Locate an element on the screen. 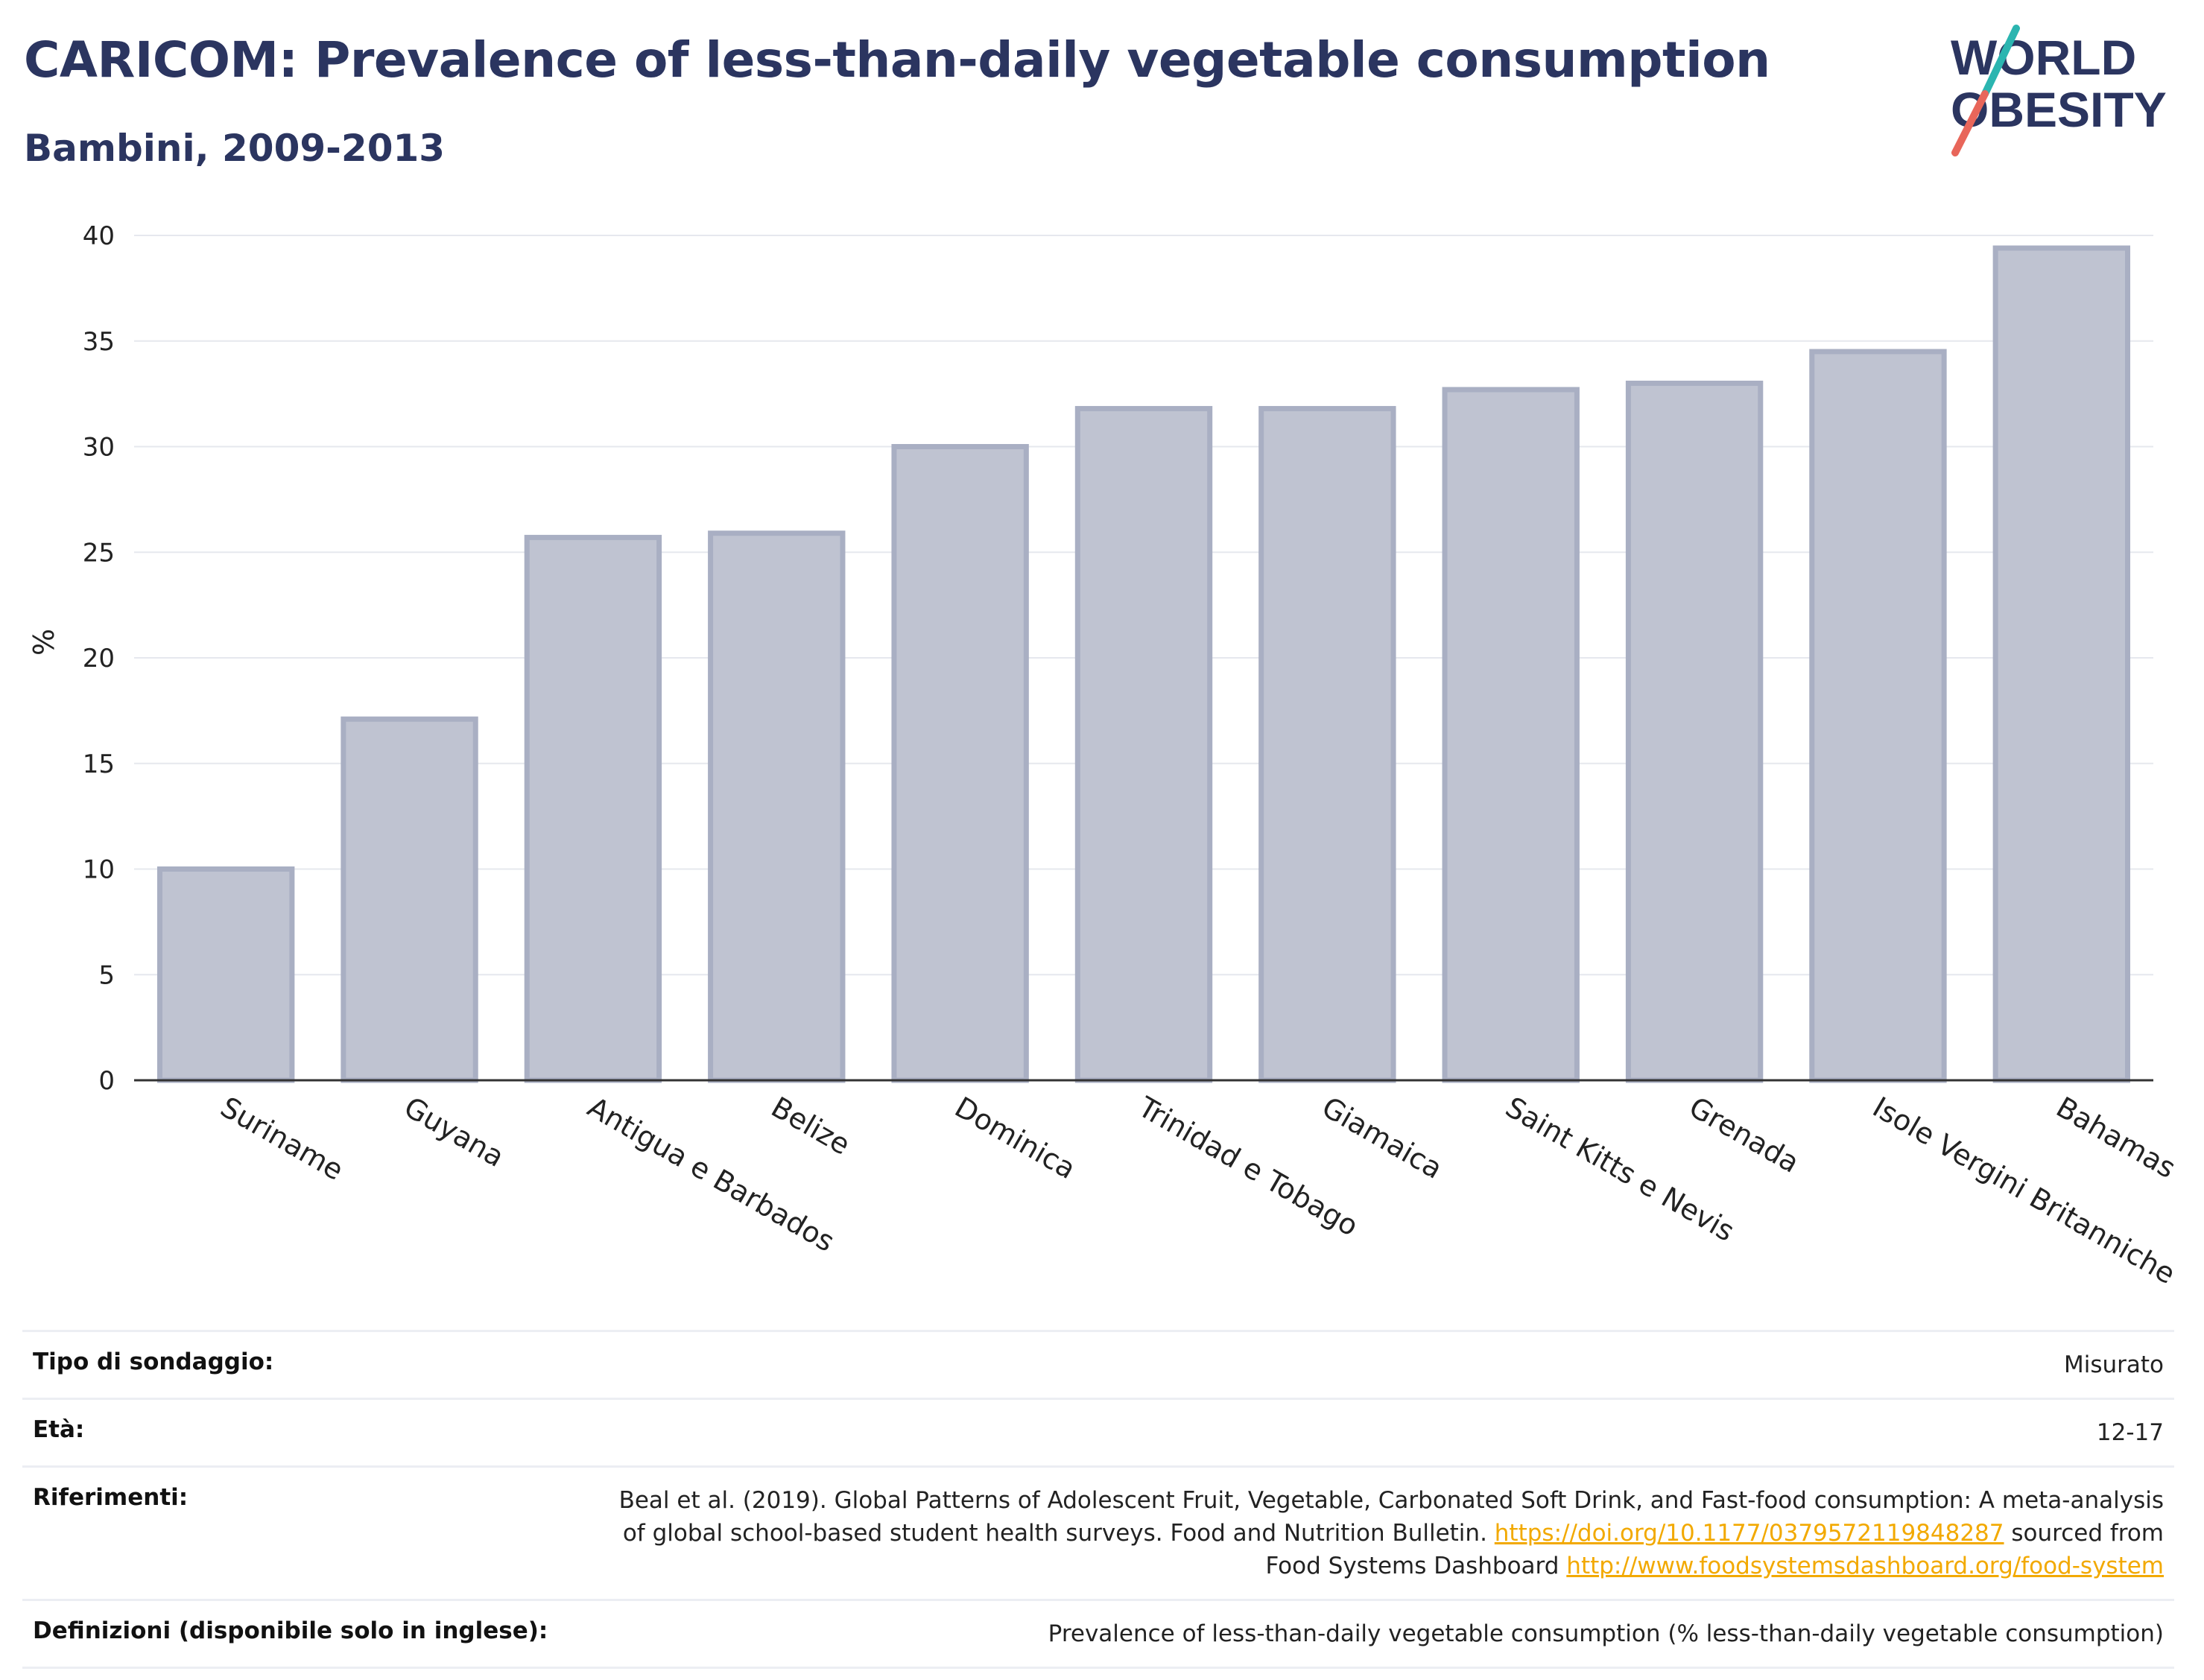  y-tick-label: 20 is located at coordinates (99, 658).